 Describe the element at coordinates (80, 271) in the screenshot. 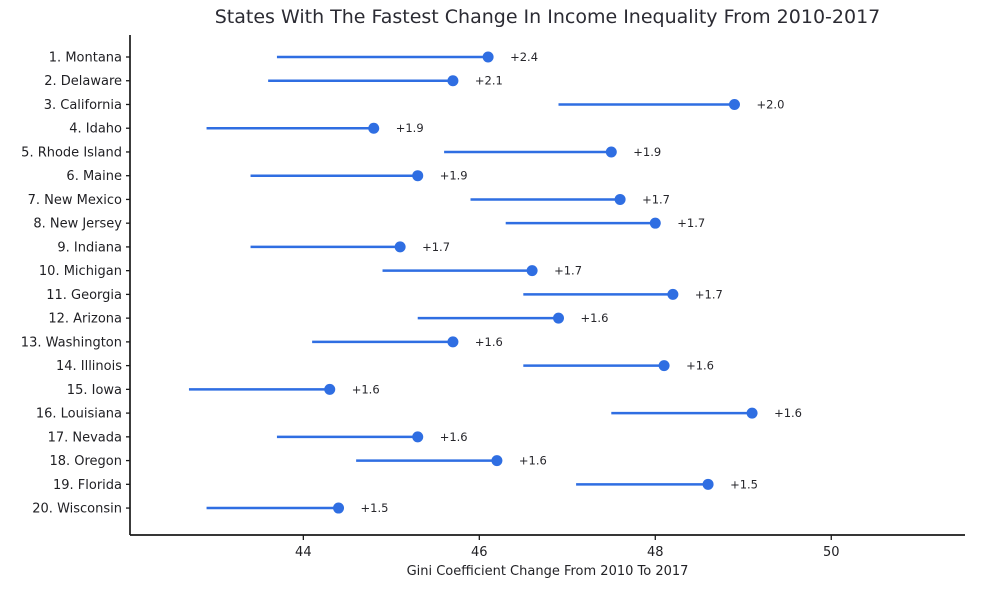

I see `y-tick-label: 10. Michigan` at that location.